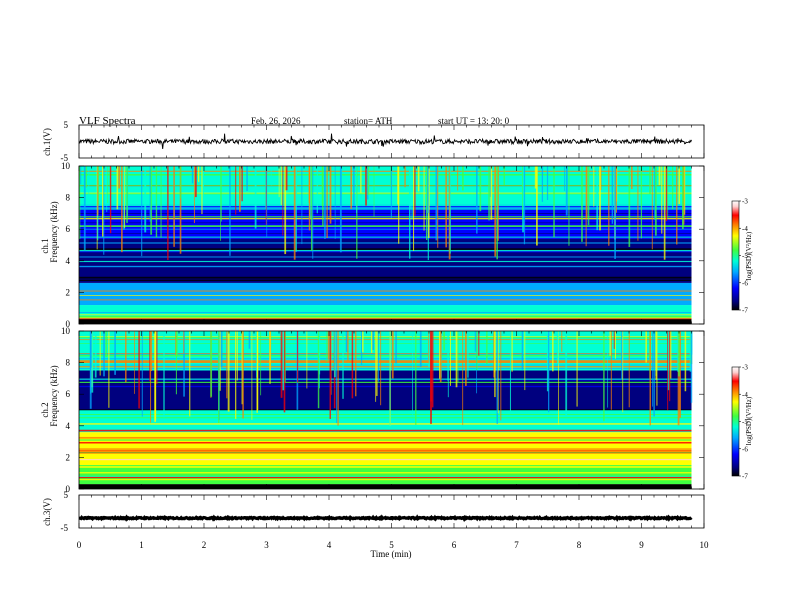  Describe the element at coordinates (745, 395) in the screenshot. I see `ch2-spectrogram-colorbar-tick-label: -4` at that location.